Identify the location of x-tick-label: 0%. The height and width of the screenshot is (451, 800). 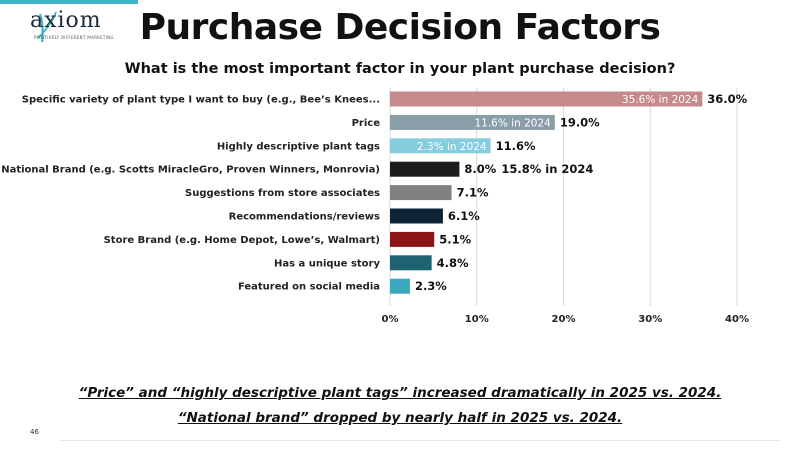
(390, 319).